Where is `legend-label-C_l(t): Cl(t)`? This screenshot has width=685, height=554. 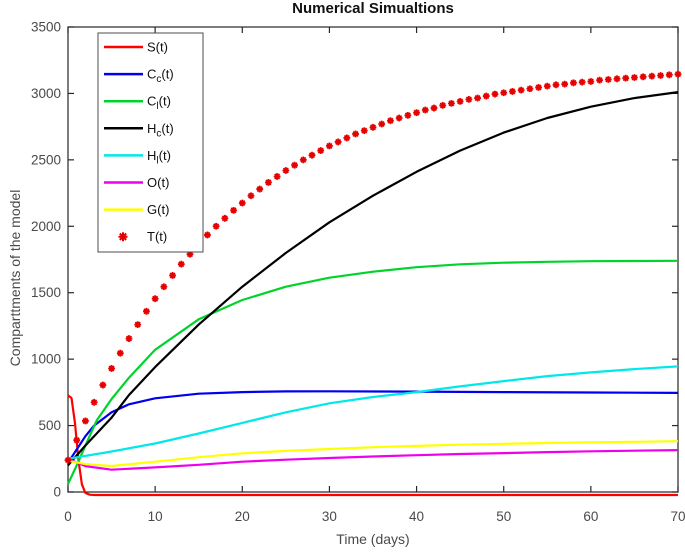
legend-label-C_l(t): Cl(t) is located at coordinates (159, 103).